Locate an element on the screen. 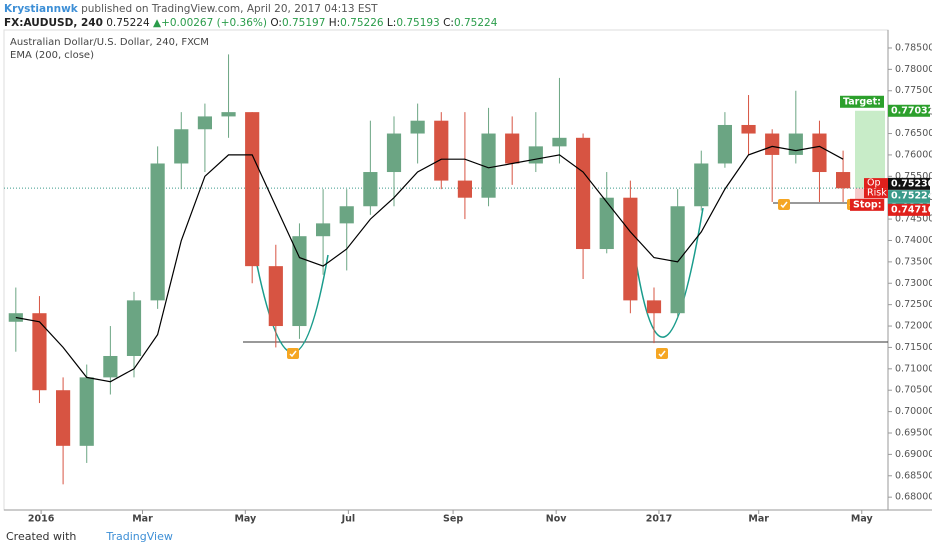 The height and width of the screenshot is (550, 932). y-tick-label: 0.72500 is located at coordinates (913, 304).